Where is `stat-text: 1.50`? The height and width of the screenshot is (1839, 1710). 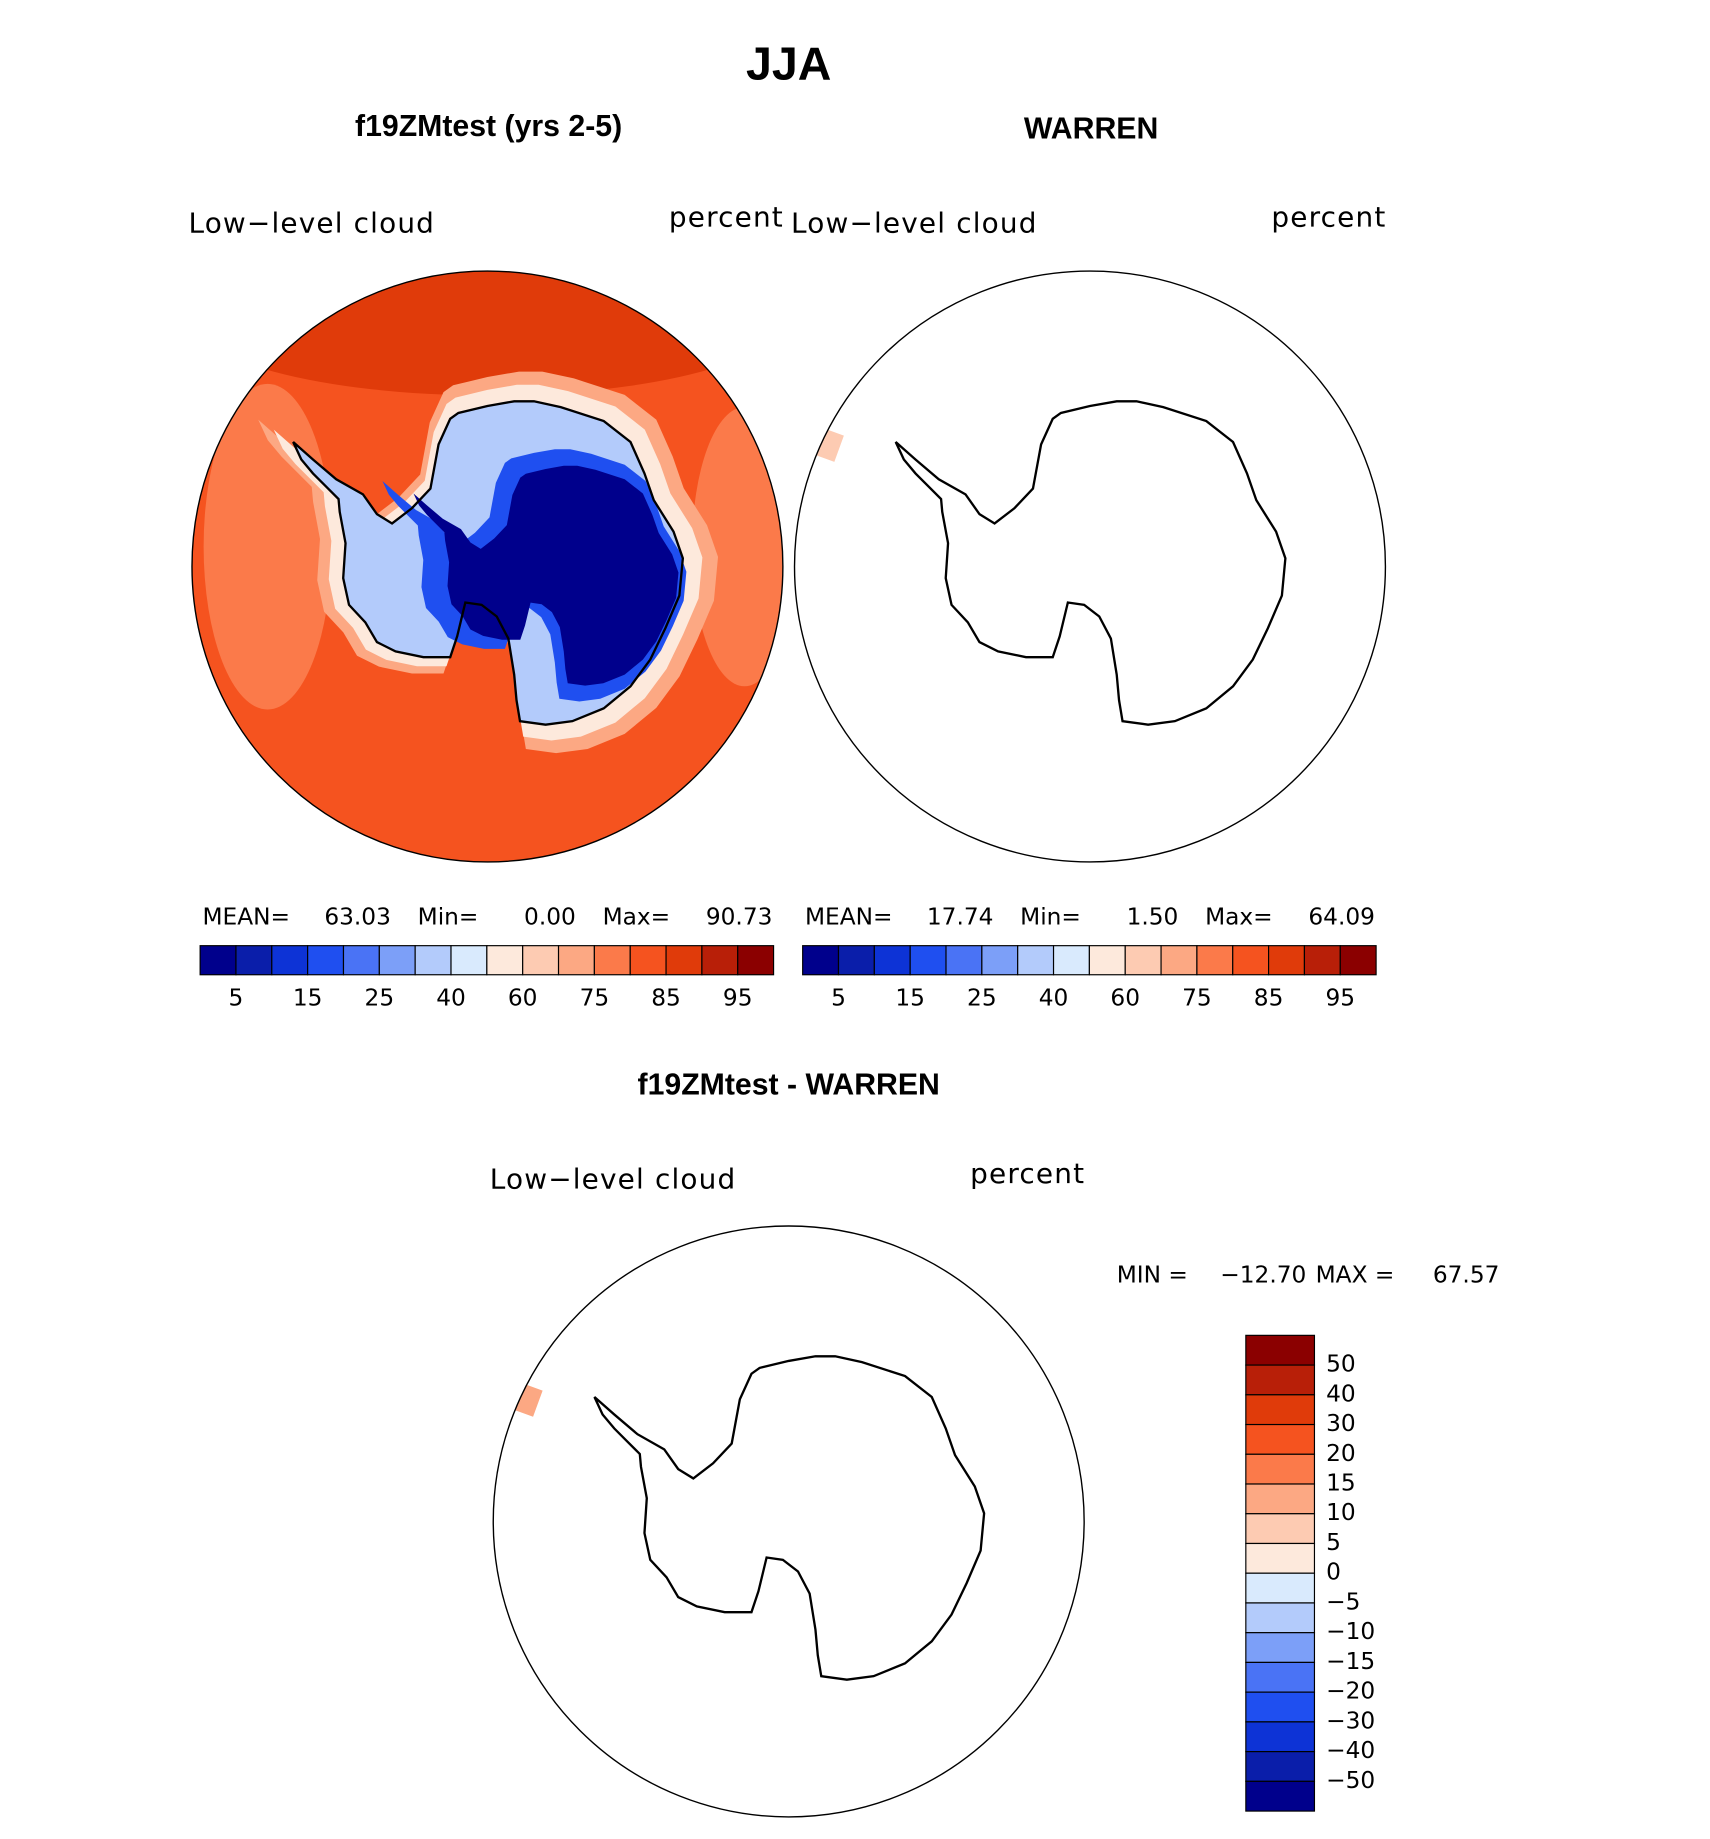 stat-text: 1.50 is located at coordinates (1153, 916).